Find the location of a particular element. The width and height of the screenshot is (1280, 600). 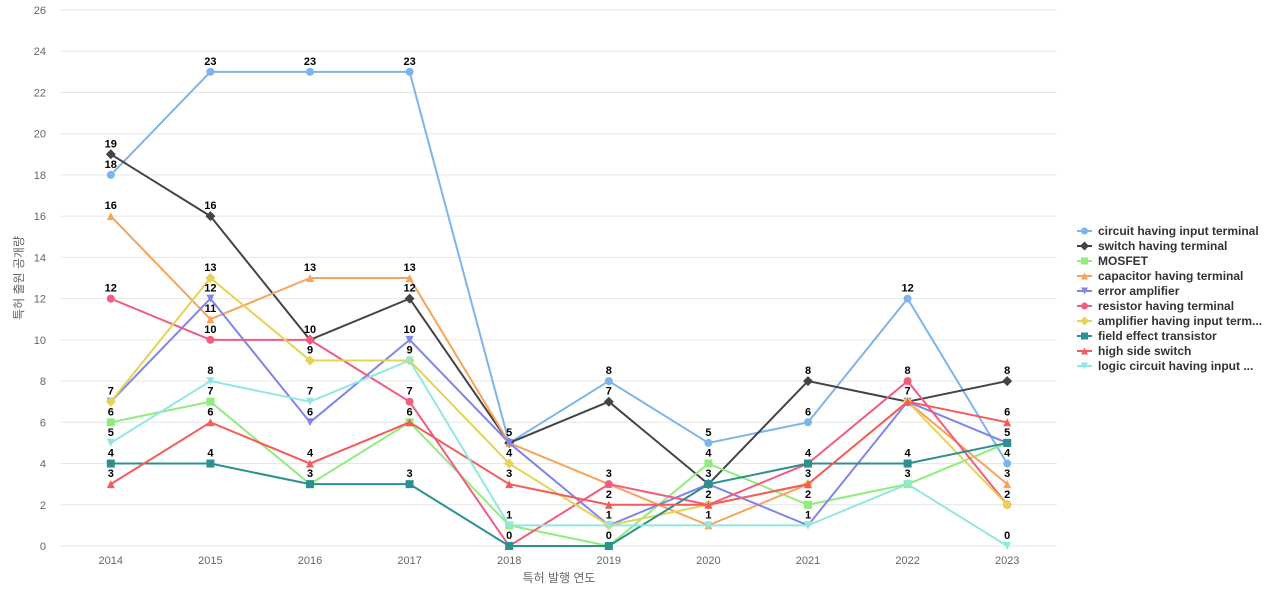

y-tick-label: 22 is located at coordinates (40, 93).